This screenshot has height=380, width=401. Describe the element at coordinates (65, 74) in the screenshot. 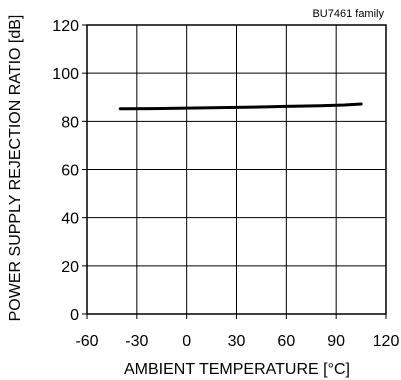

I see `y-tick-label: 100` at that location.